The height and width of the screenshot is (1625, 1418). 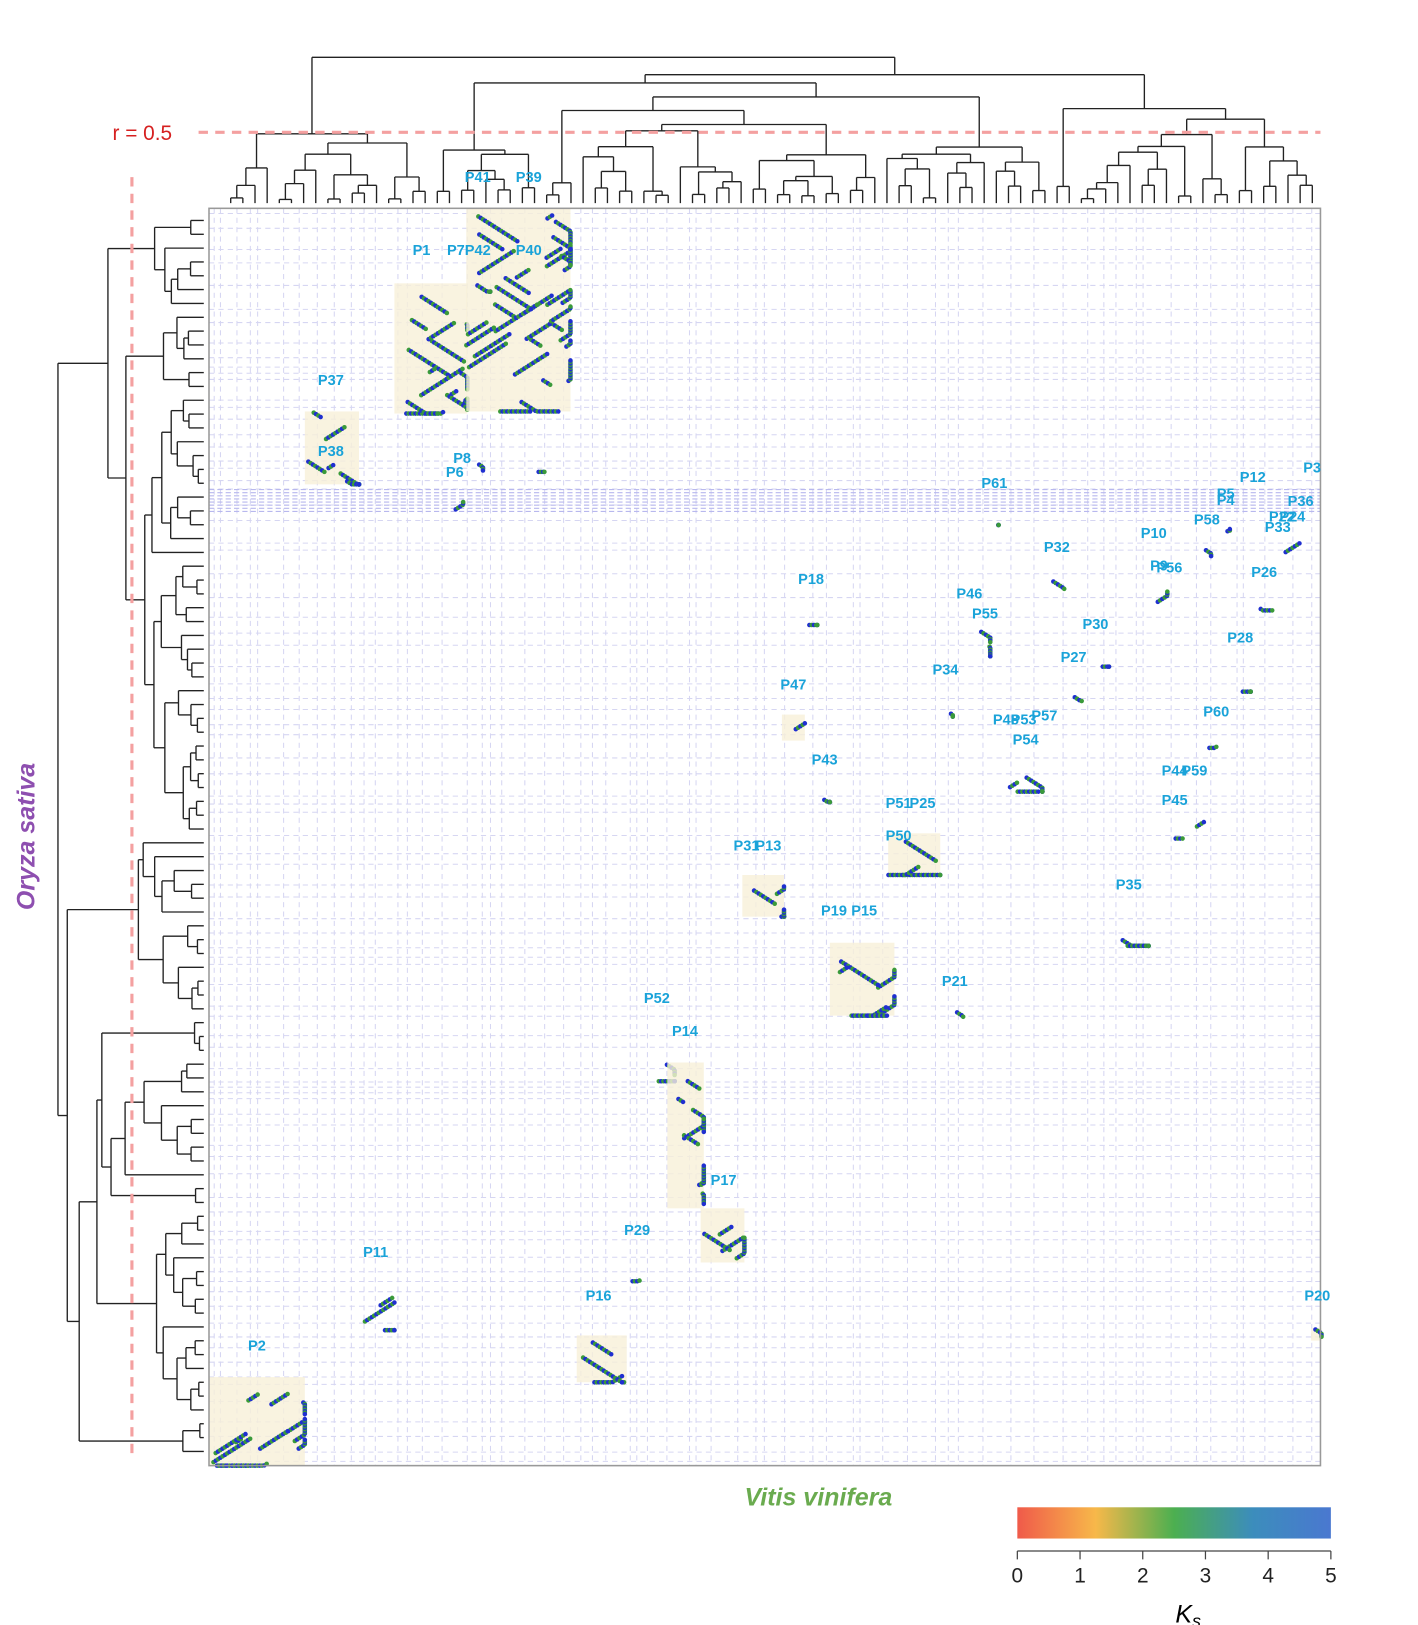 What do you see at coordinates (1095, 625) in the screenshot?
I see `block-label: P30` at bounding box center [1095, 625].